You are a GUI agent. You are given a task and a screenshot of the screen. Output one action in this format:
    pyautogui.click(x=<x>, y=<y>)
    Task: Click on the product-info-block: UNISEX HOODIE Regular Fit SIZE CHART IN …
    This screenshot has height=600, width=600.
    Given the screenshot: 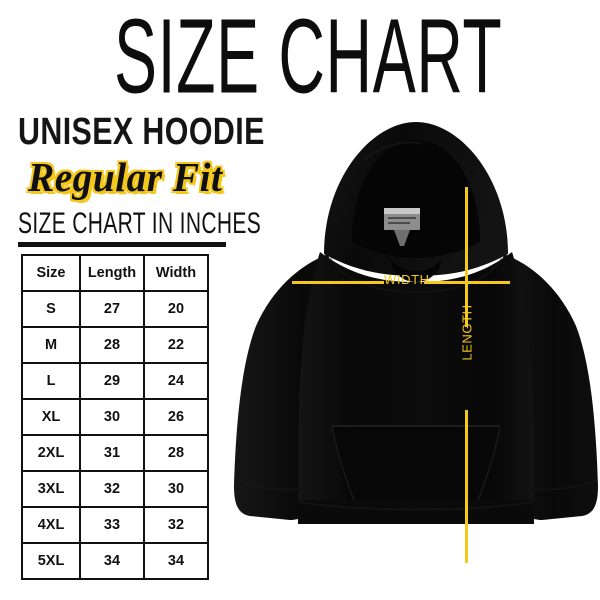 What is the action you would take?
    pyautogui.click(x=139, y=179)
    